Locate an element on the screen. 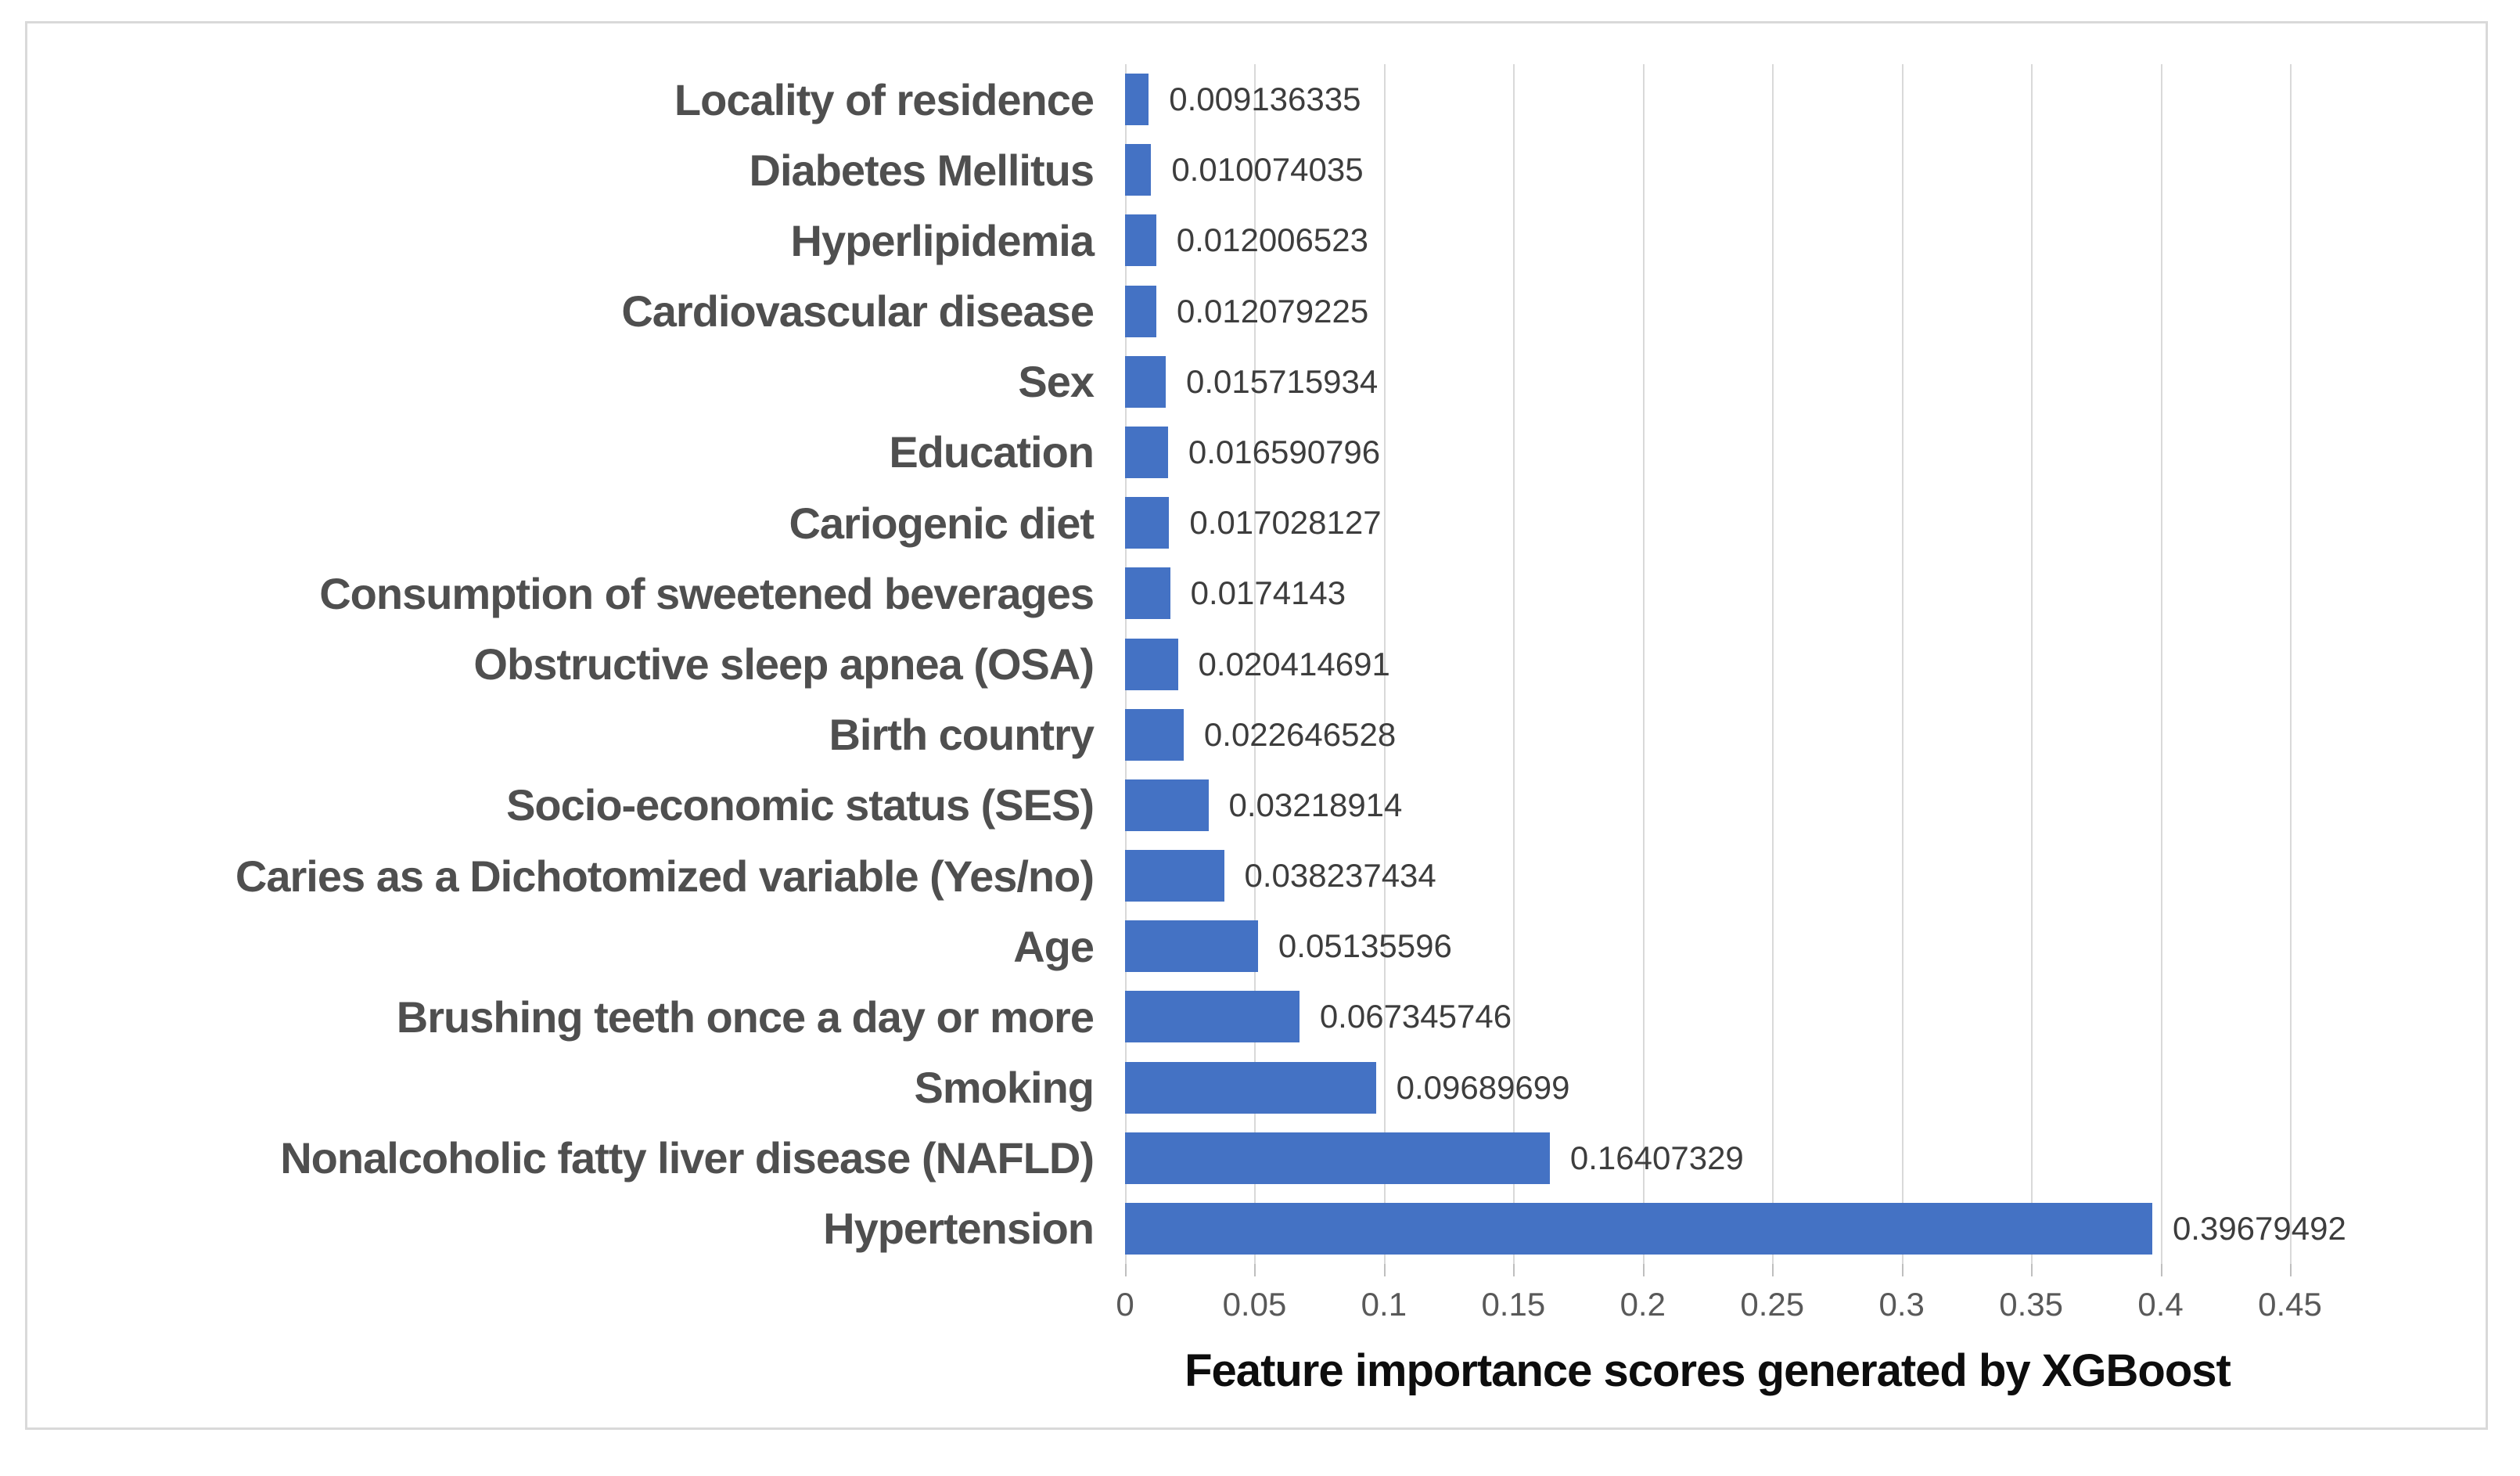  value-label: 0.016590796 is located at coordinates (1284, 451).